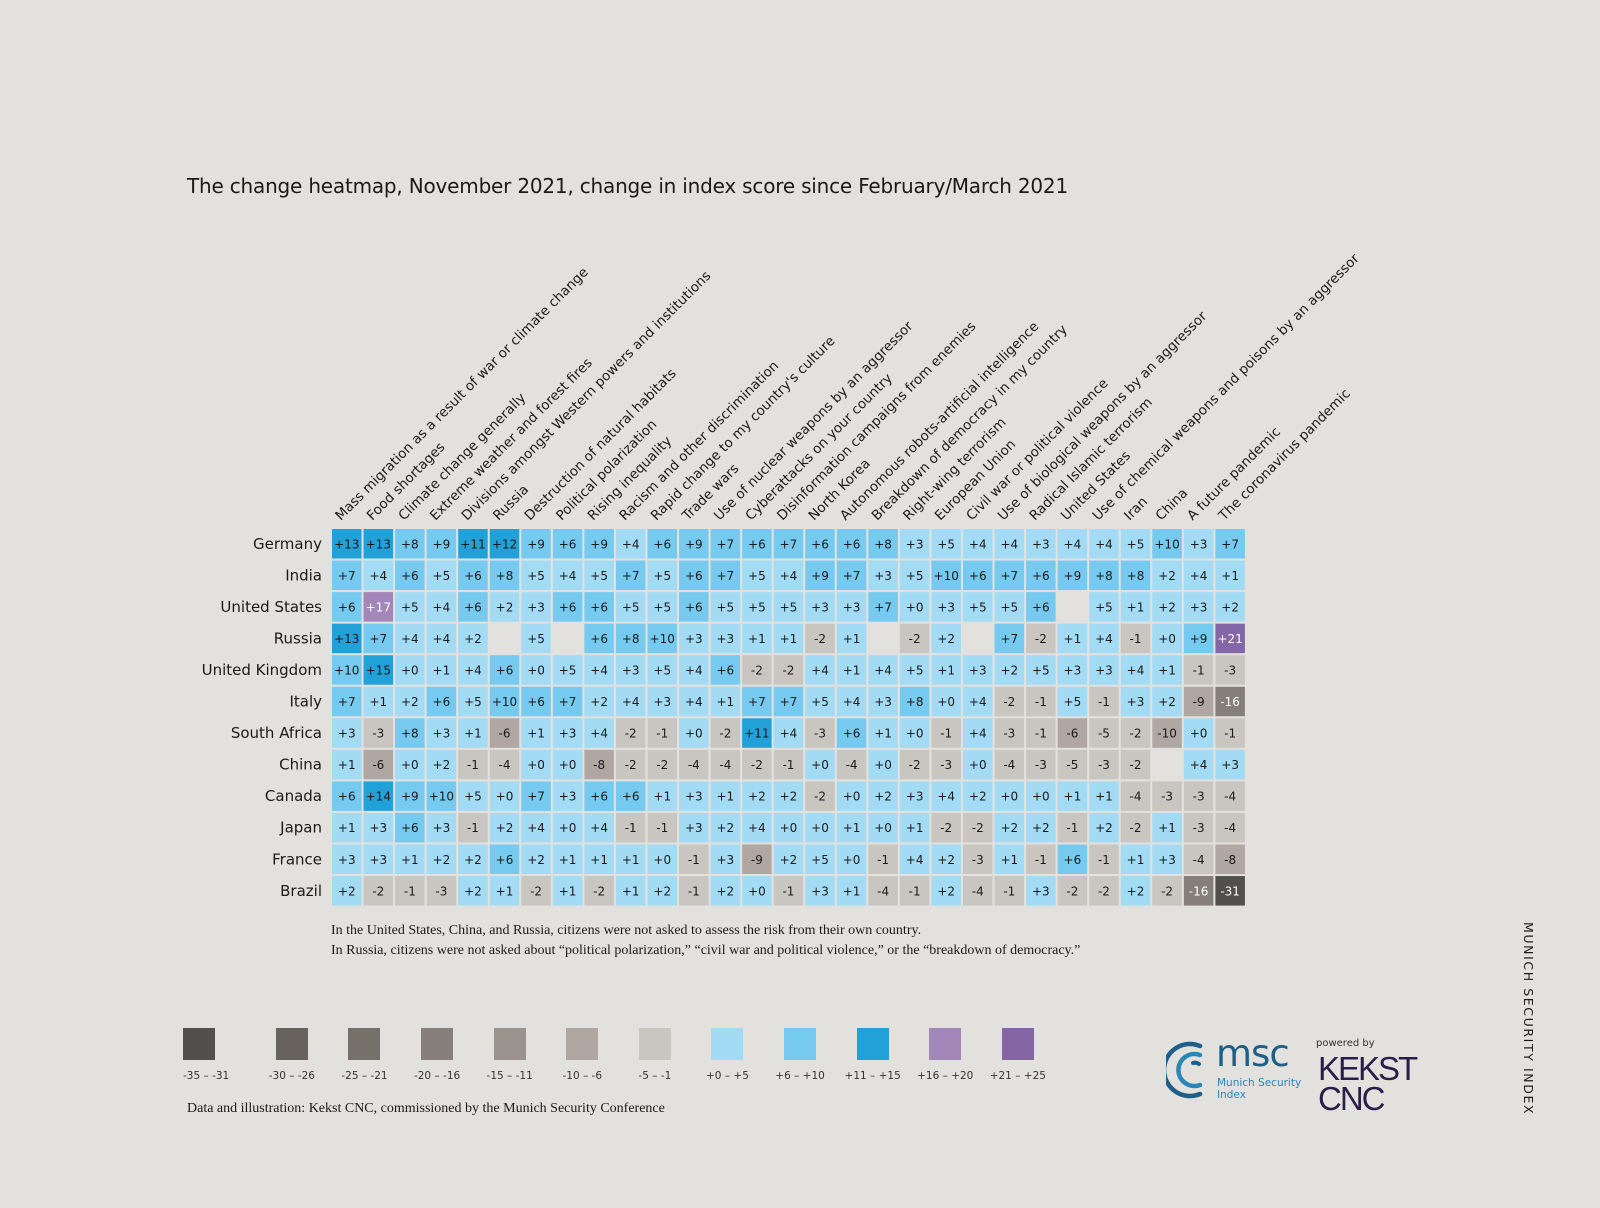  I want to click on row-label: Japan, so click(300, 828).